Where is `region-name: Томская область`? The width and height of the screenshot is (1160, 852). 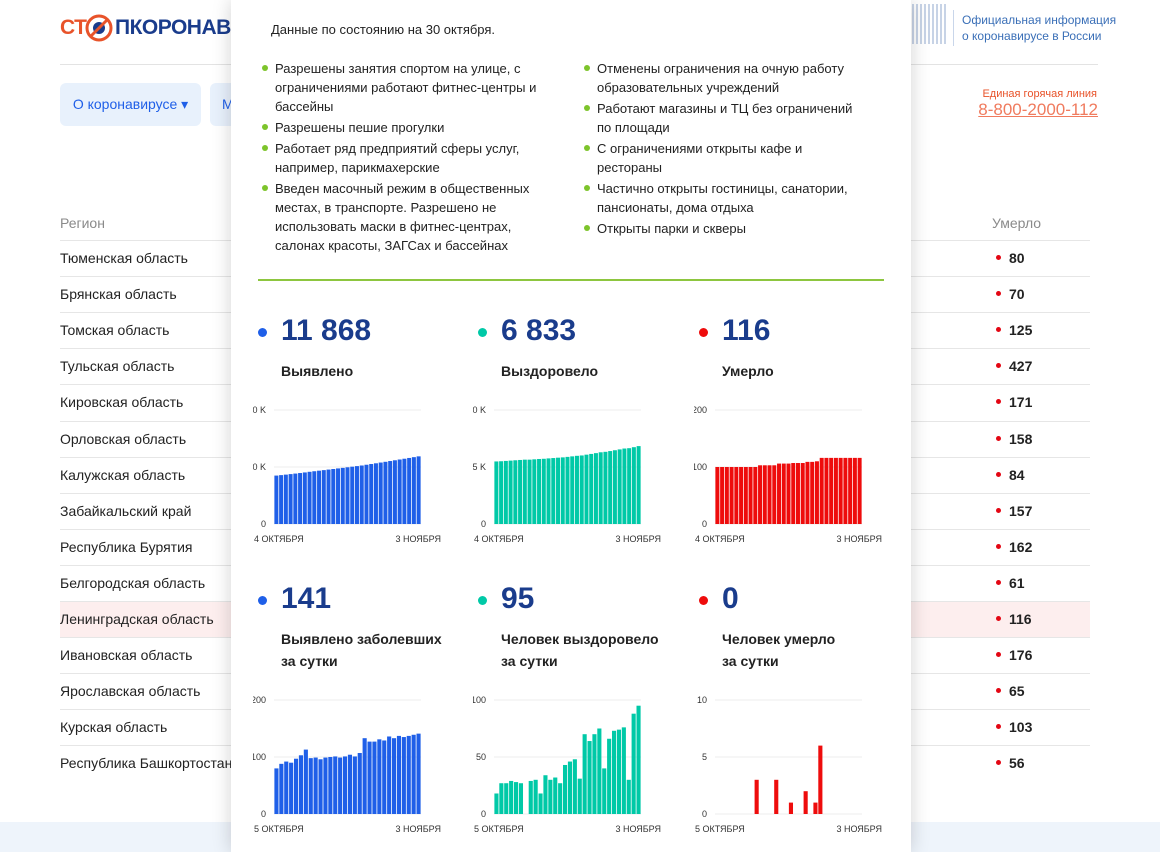 region-name: Томская область is located at coordinates (115, 330).